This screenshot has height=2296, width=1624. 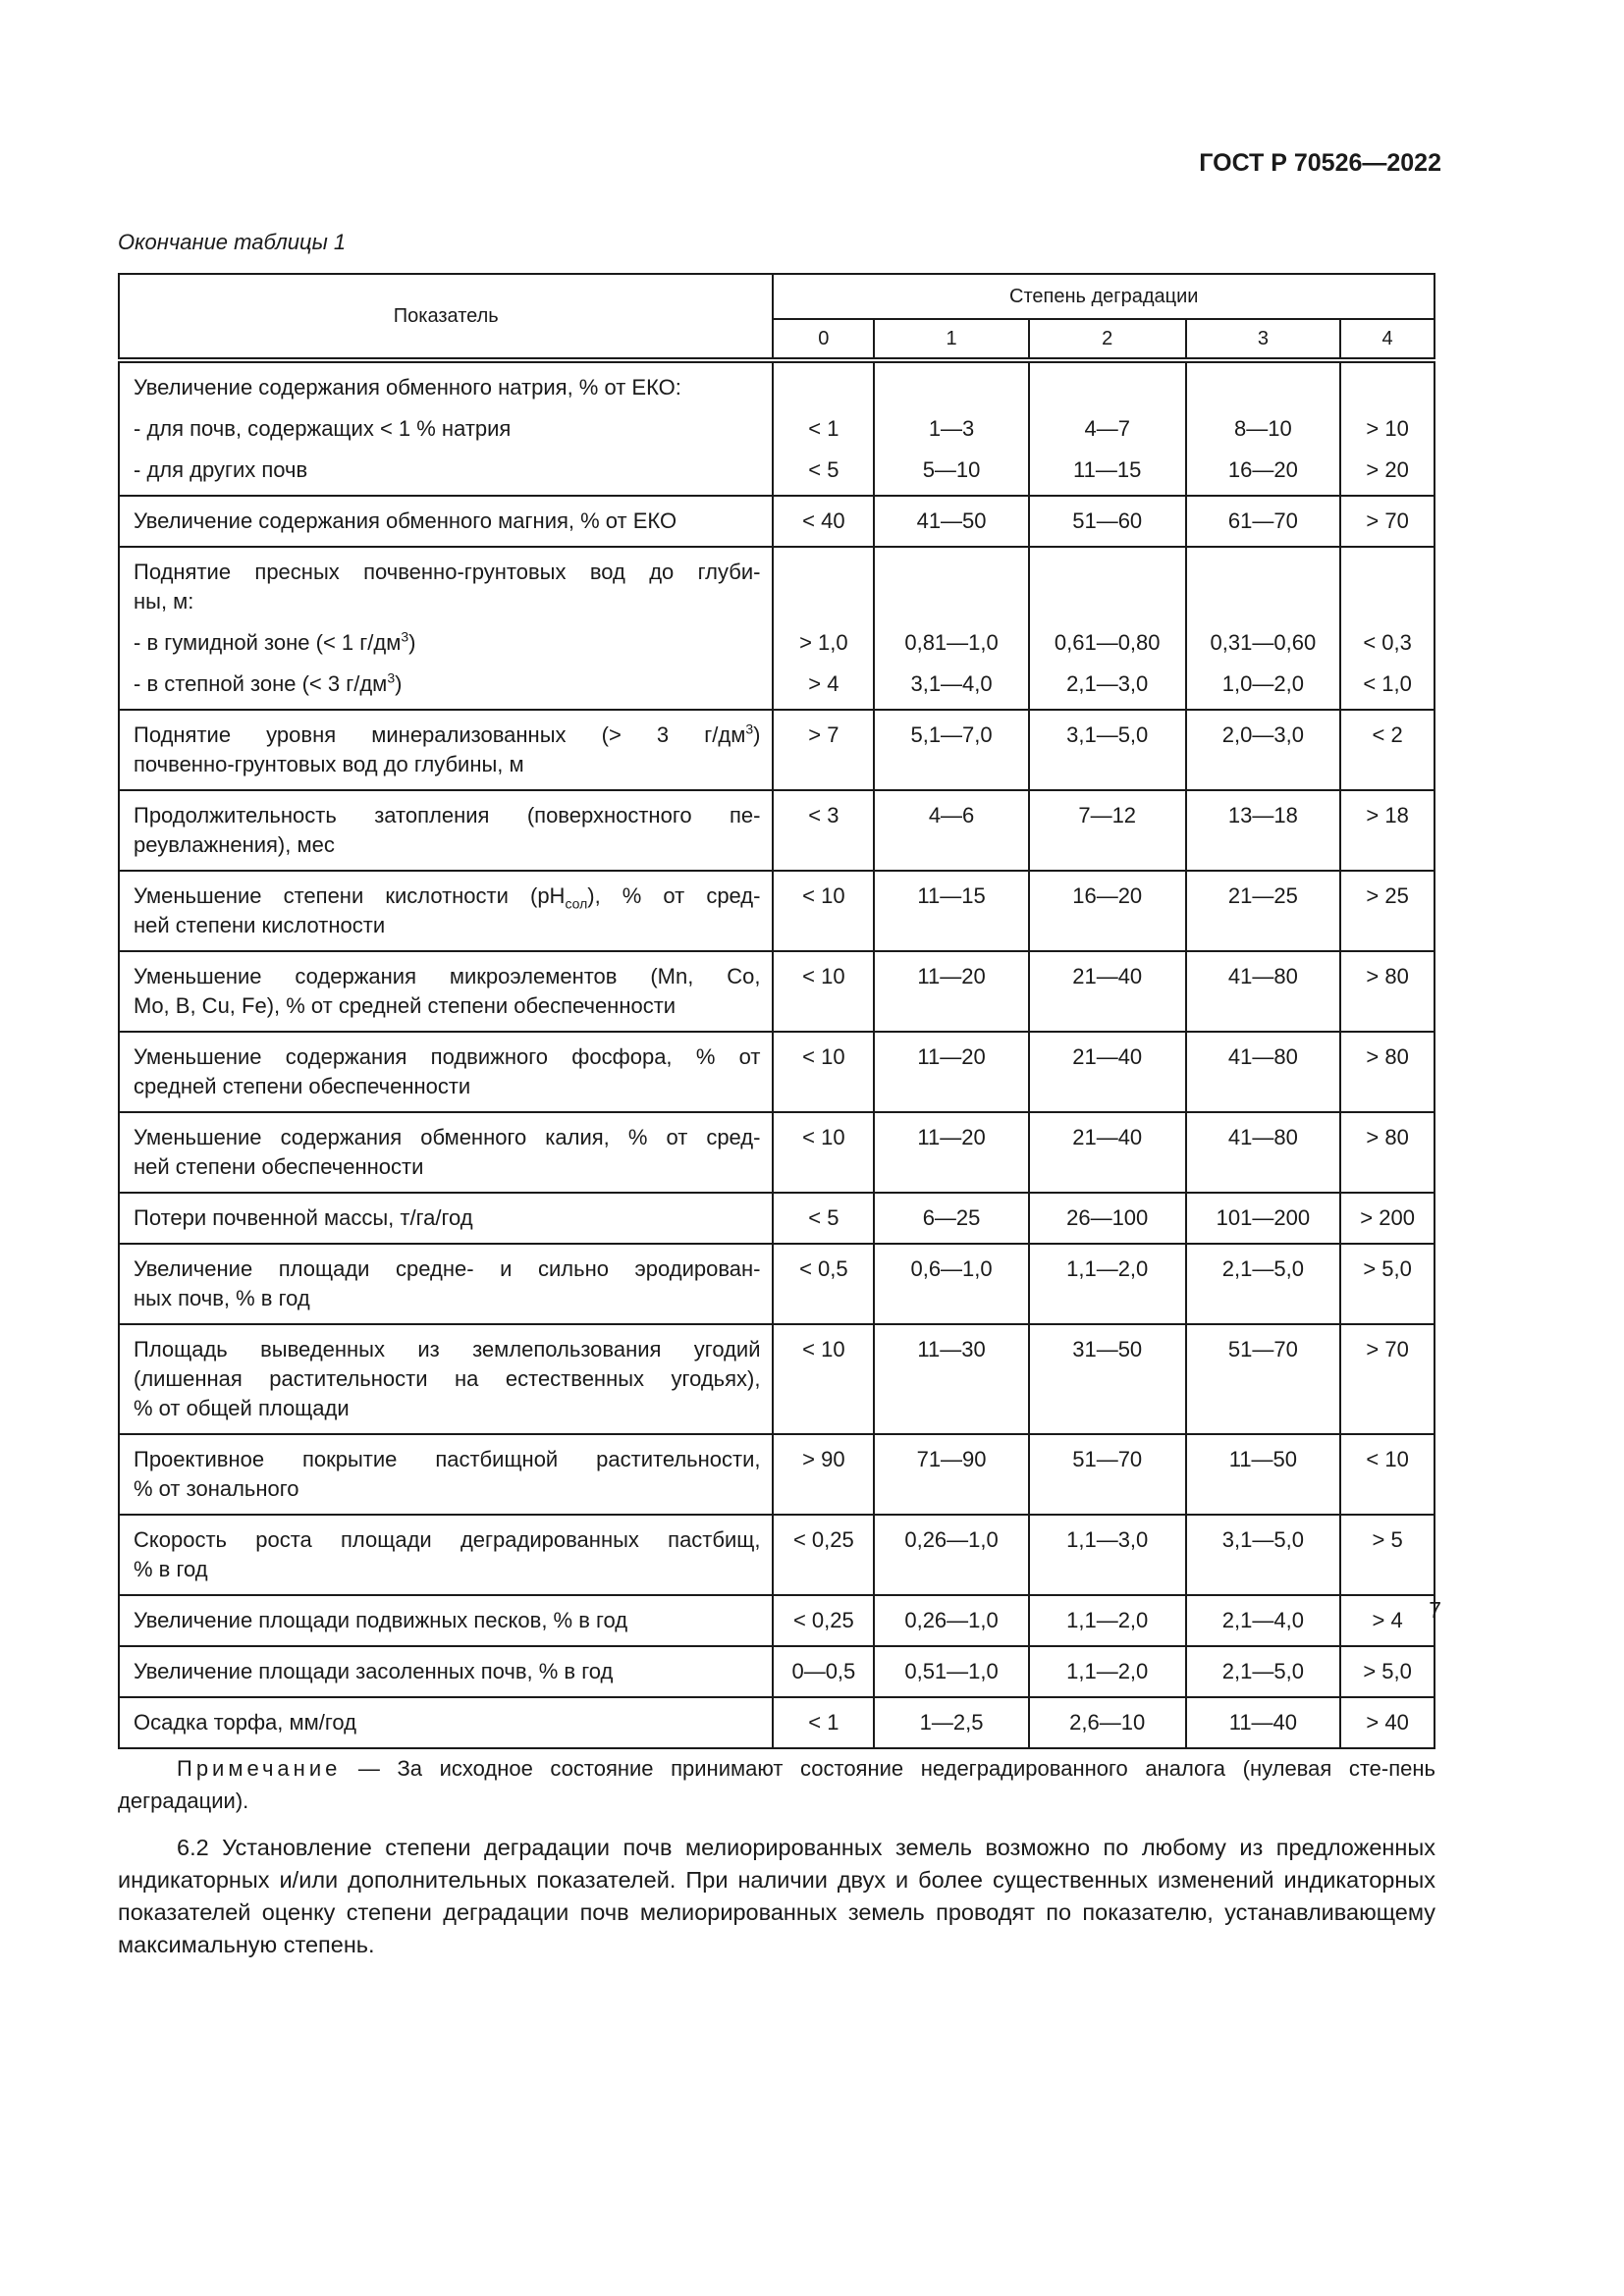 What do you see at coordinates (1262, 1620) in the screenshot?
I see `value-line: 2,1—4,0` at bounding box center [1262, 1620].